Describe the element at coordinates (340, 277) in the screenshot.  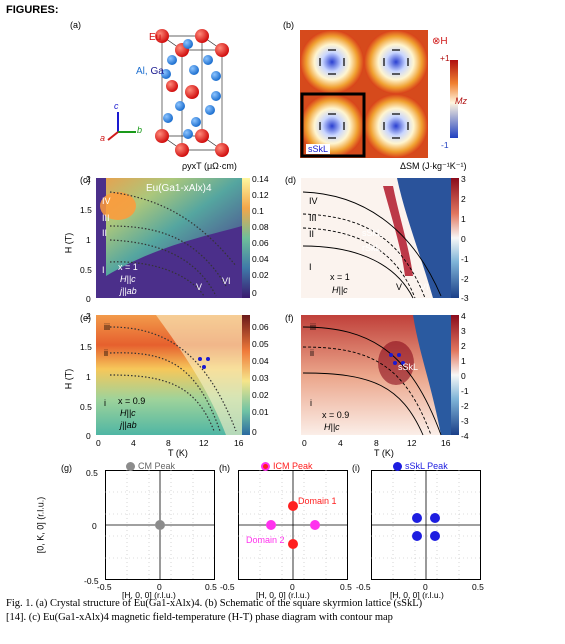
I see `d-note-x: x = 1` at that location.